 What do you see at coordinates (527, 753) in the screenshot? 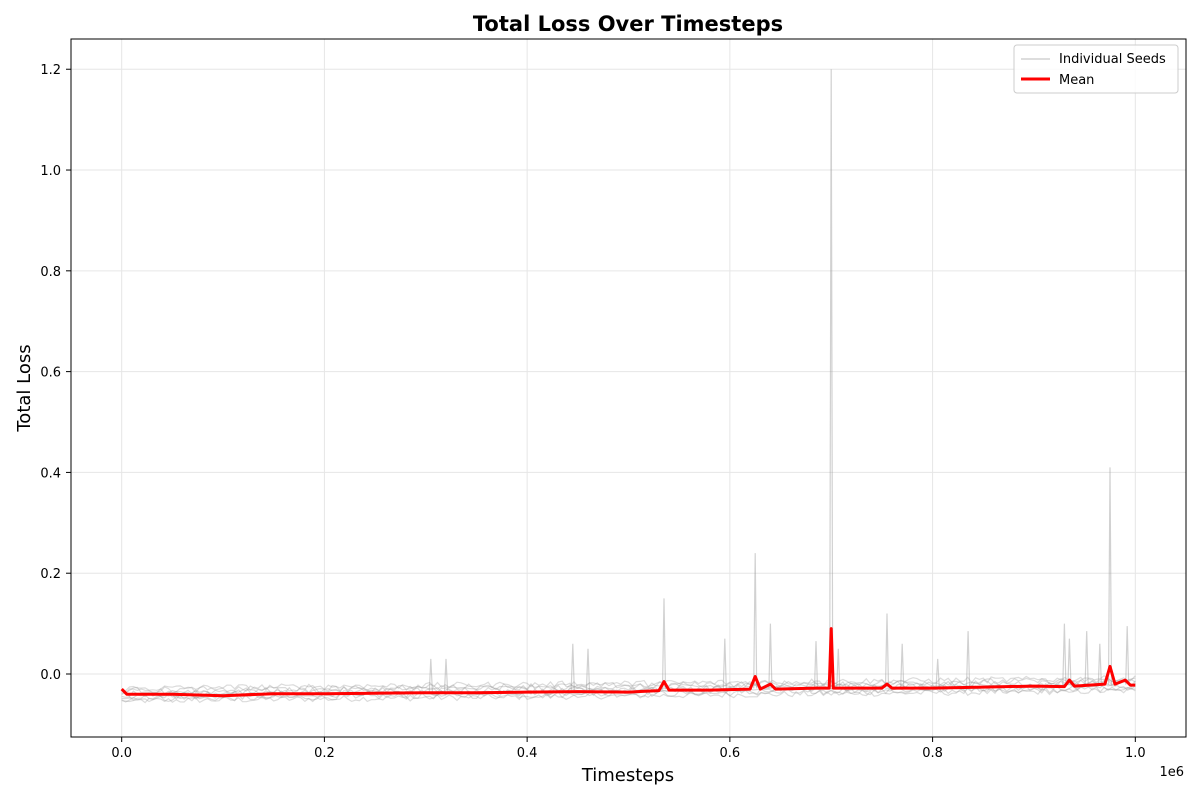
I see `x-tick-label: 0.4` at bounding box center [527, 753].